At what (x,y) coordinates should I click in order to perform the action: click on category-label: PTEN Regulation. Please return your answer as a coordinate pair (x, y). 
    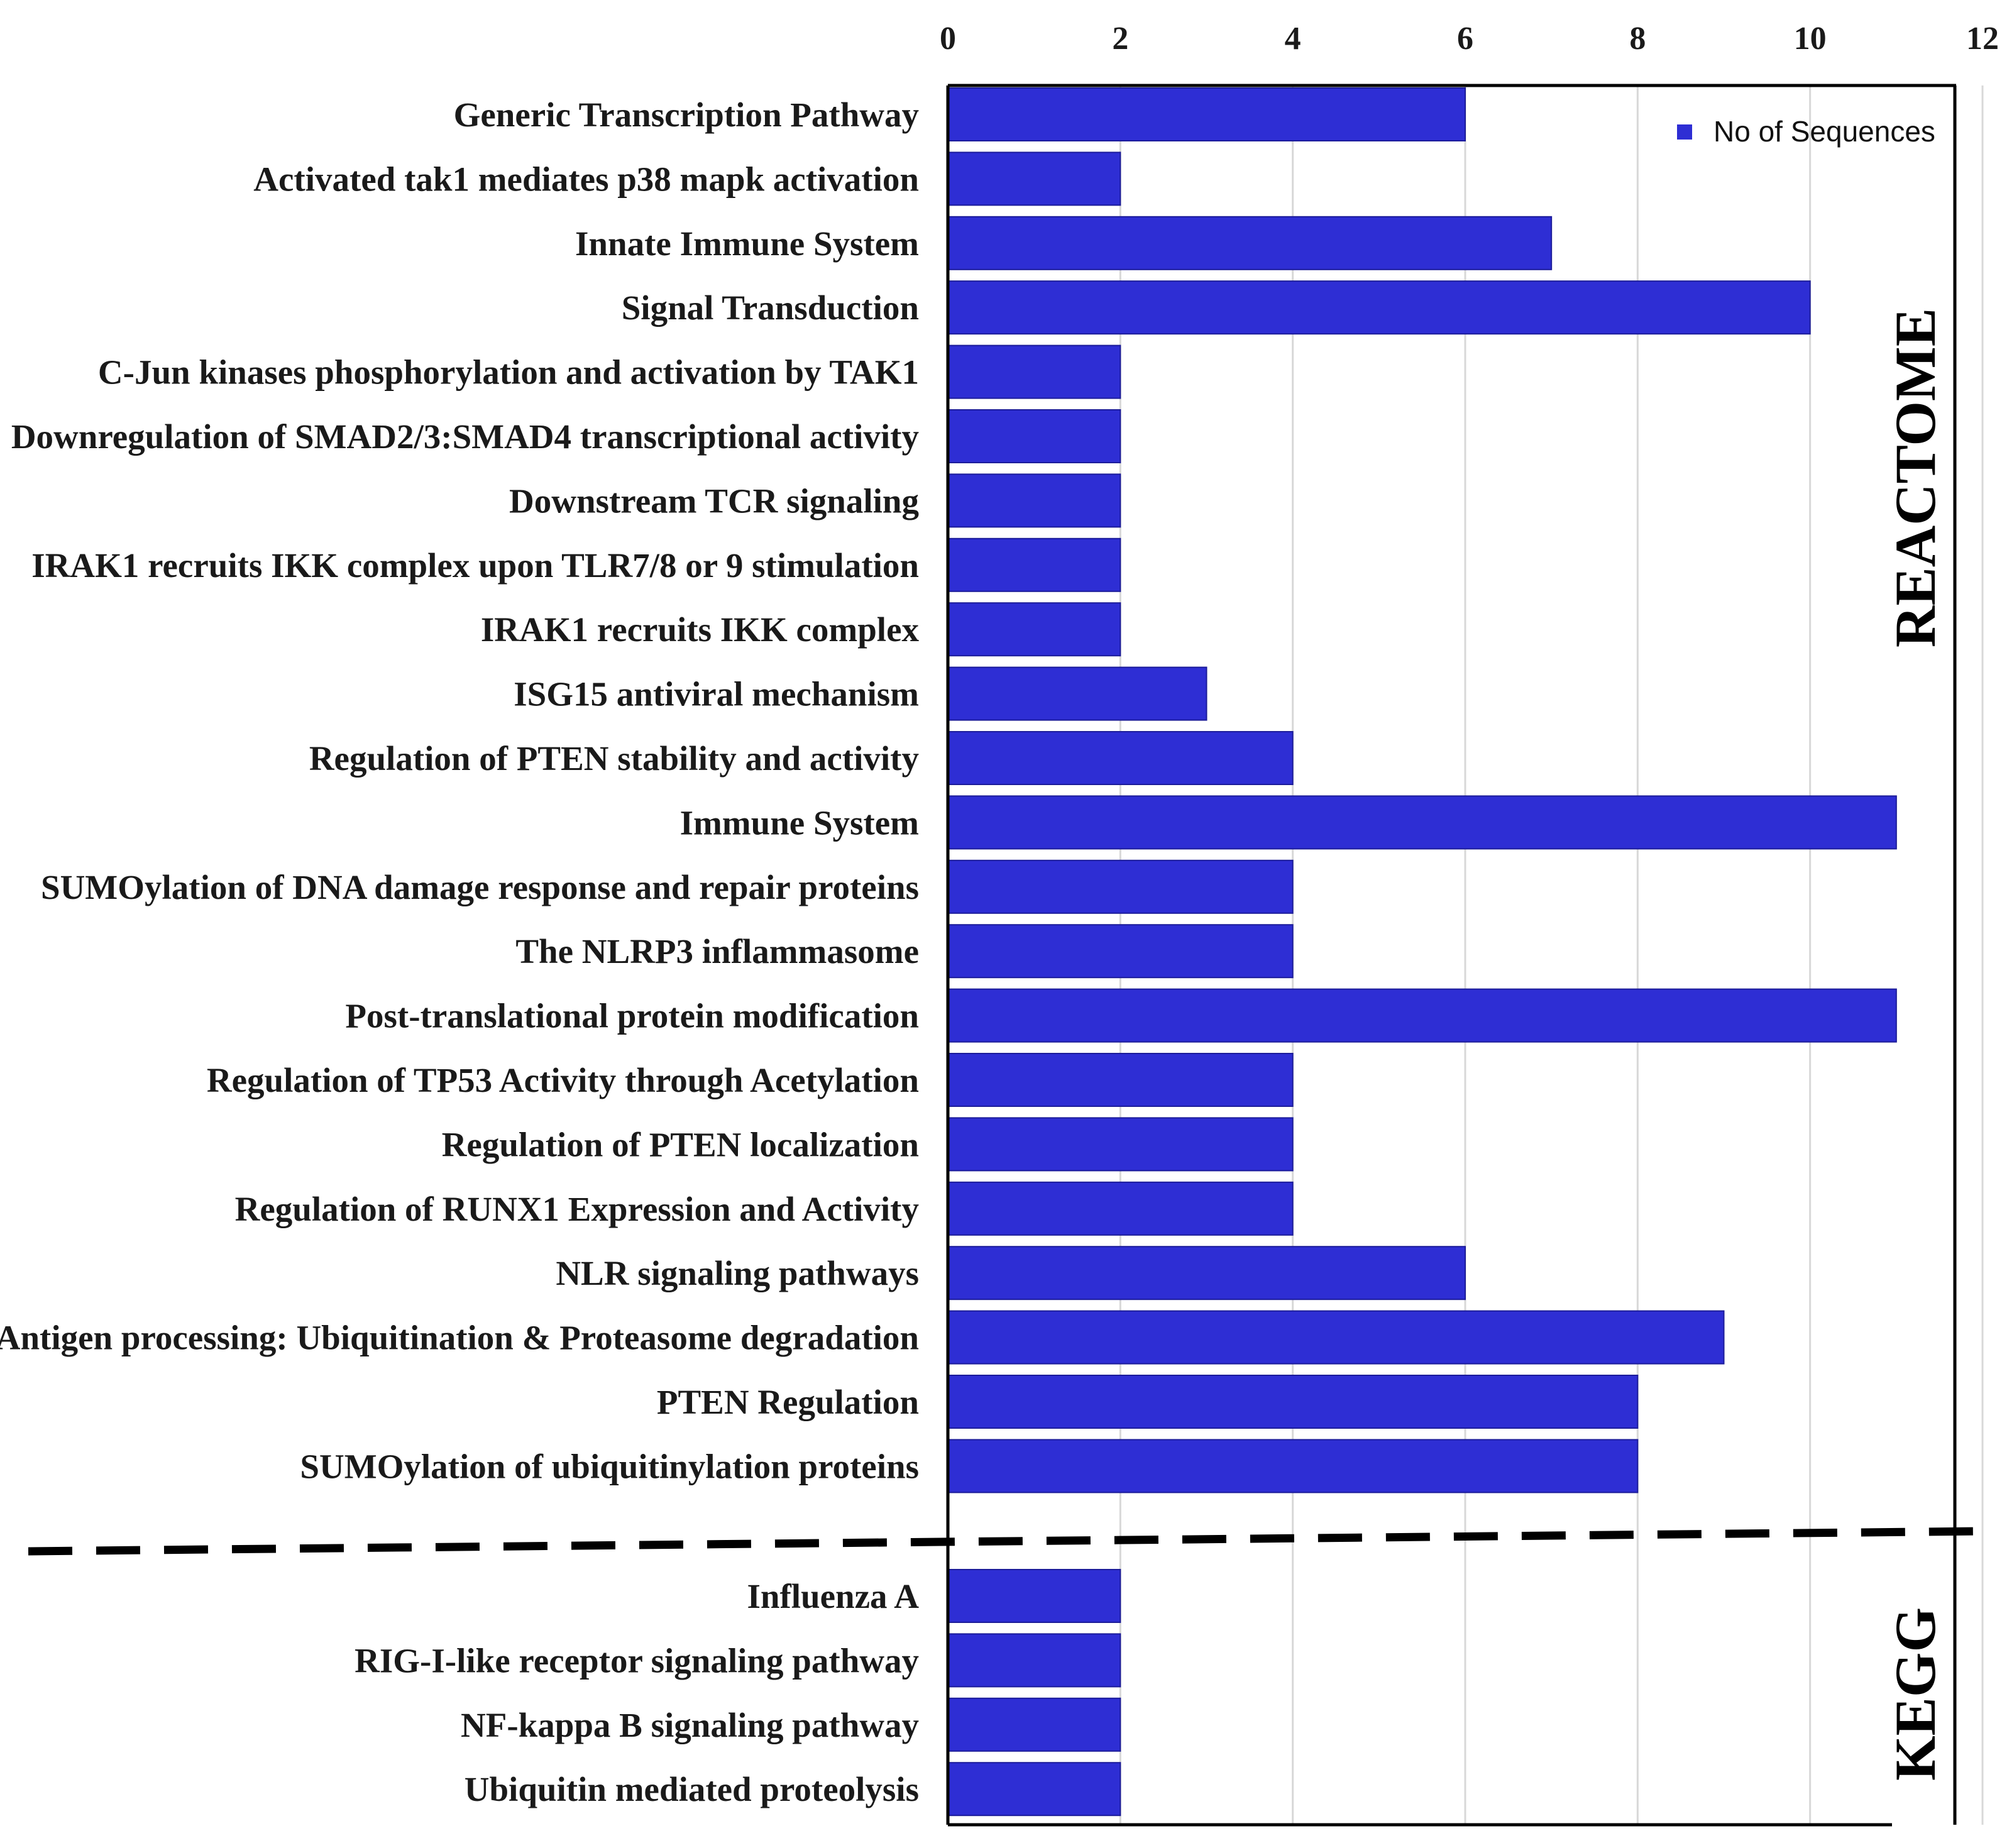
    Looking at the image, I should click on (788, 1402).